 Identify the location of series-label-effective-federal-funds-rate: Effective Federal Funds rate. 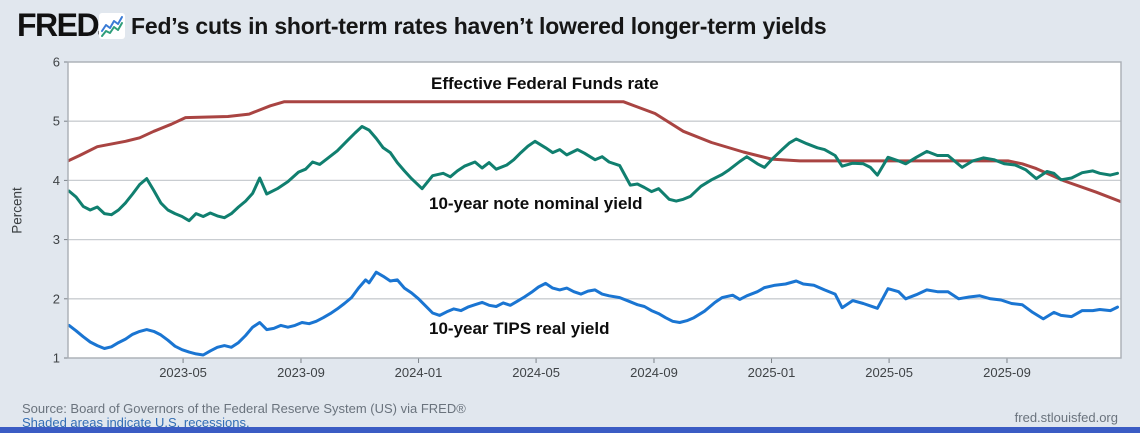
(545, 83).